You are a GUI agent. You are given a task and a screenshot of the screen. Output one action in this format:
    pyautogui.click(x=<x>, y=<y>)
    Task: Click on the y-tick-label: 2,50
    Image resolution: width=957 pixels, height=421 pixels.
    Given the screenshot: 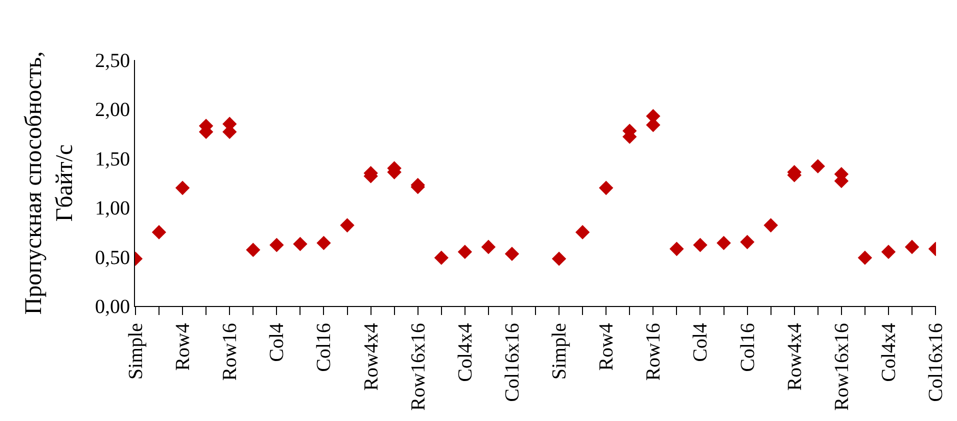 What is the action you would take?
    pyautogui.click(x=112, y=61)
    